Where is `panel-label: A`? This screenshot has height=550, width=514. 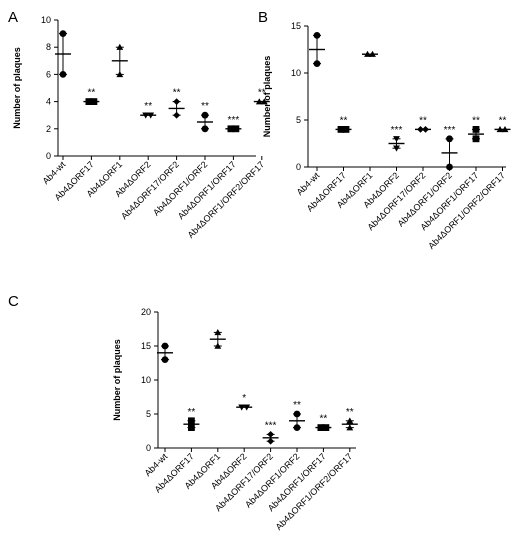
panel-label: A is located at coordinates (13, 17).